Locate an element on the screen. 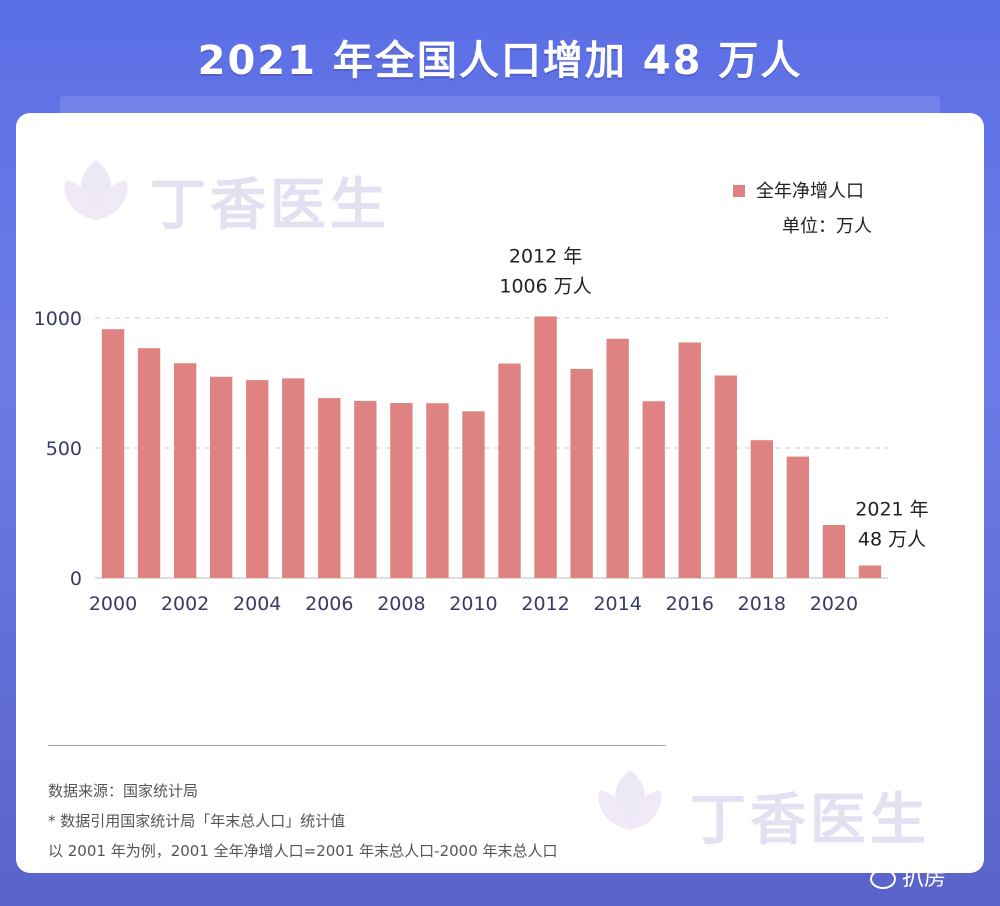 The width and height of the screenshot is (1000, 906). bar-2017 is located at coordinates (725, 476).